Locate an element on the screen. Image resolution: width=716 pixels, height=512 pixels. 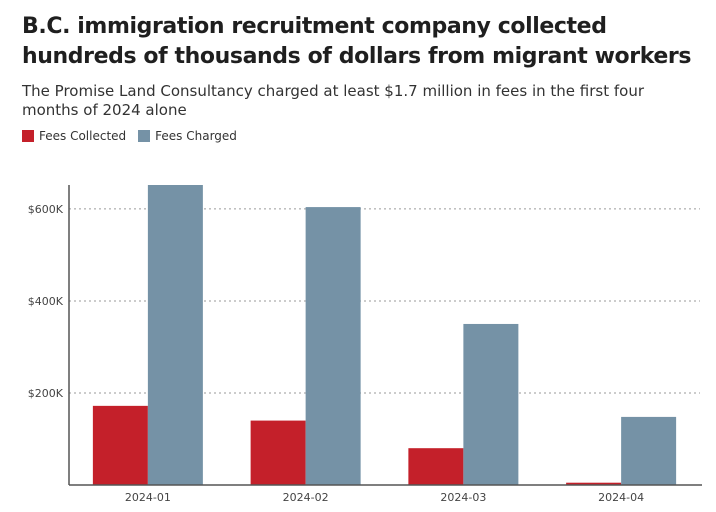
legend-swatch-fees-charged is located at coordinates (144, 136).